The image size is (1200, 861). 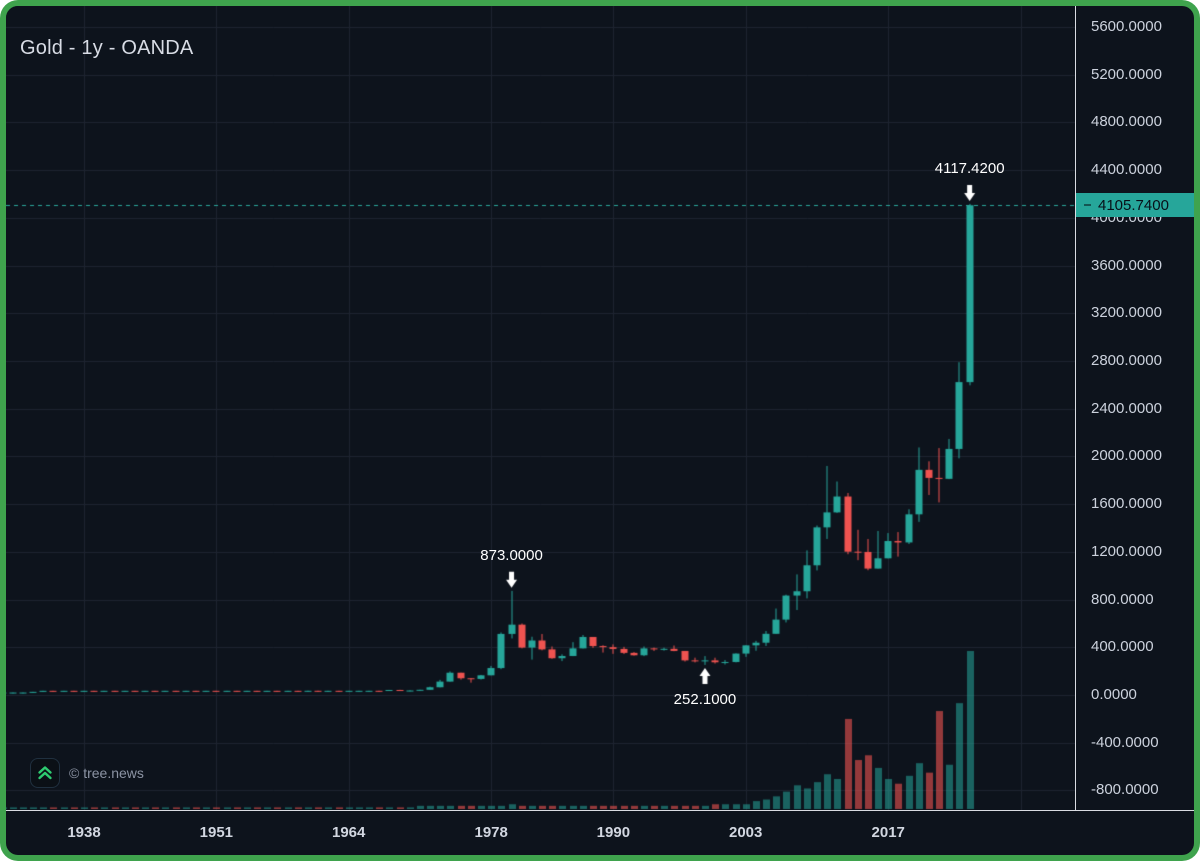 What do you see at coordinates (1126, 361) in the screenshot?
I see `price-tick-label: 2800.0000` at bounding box center [1126, 361].